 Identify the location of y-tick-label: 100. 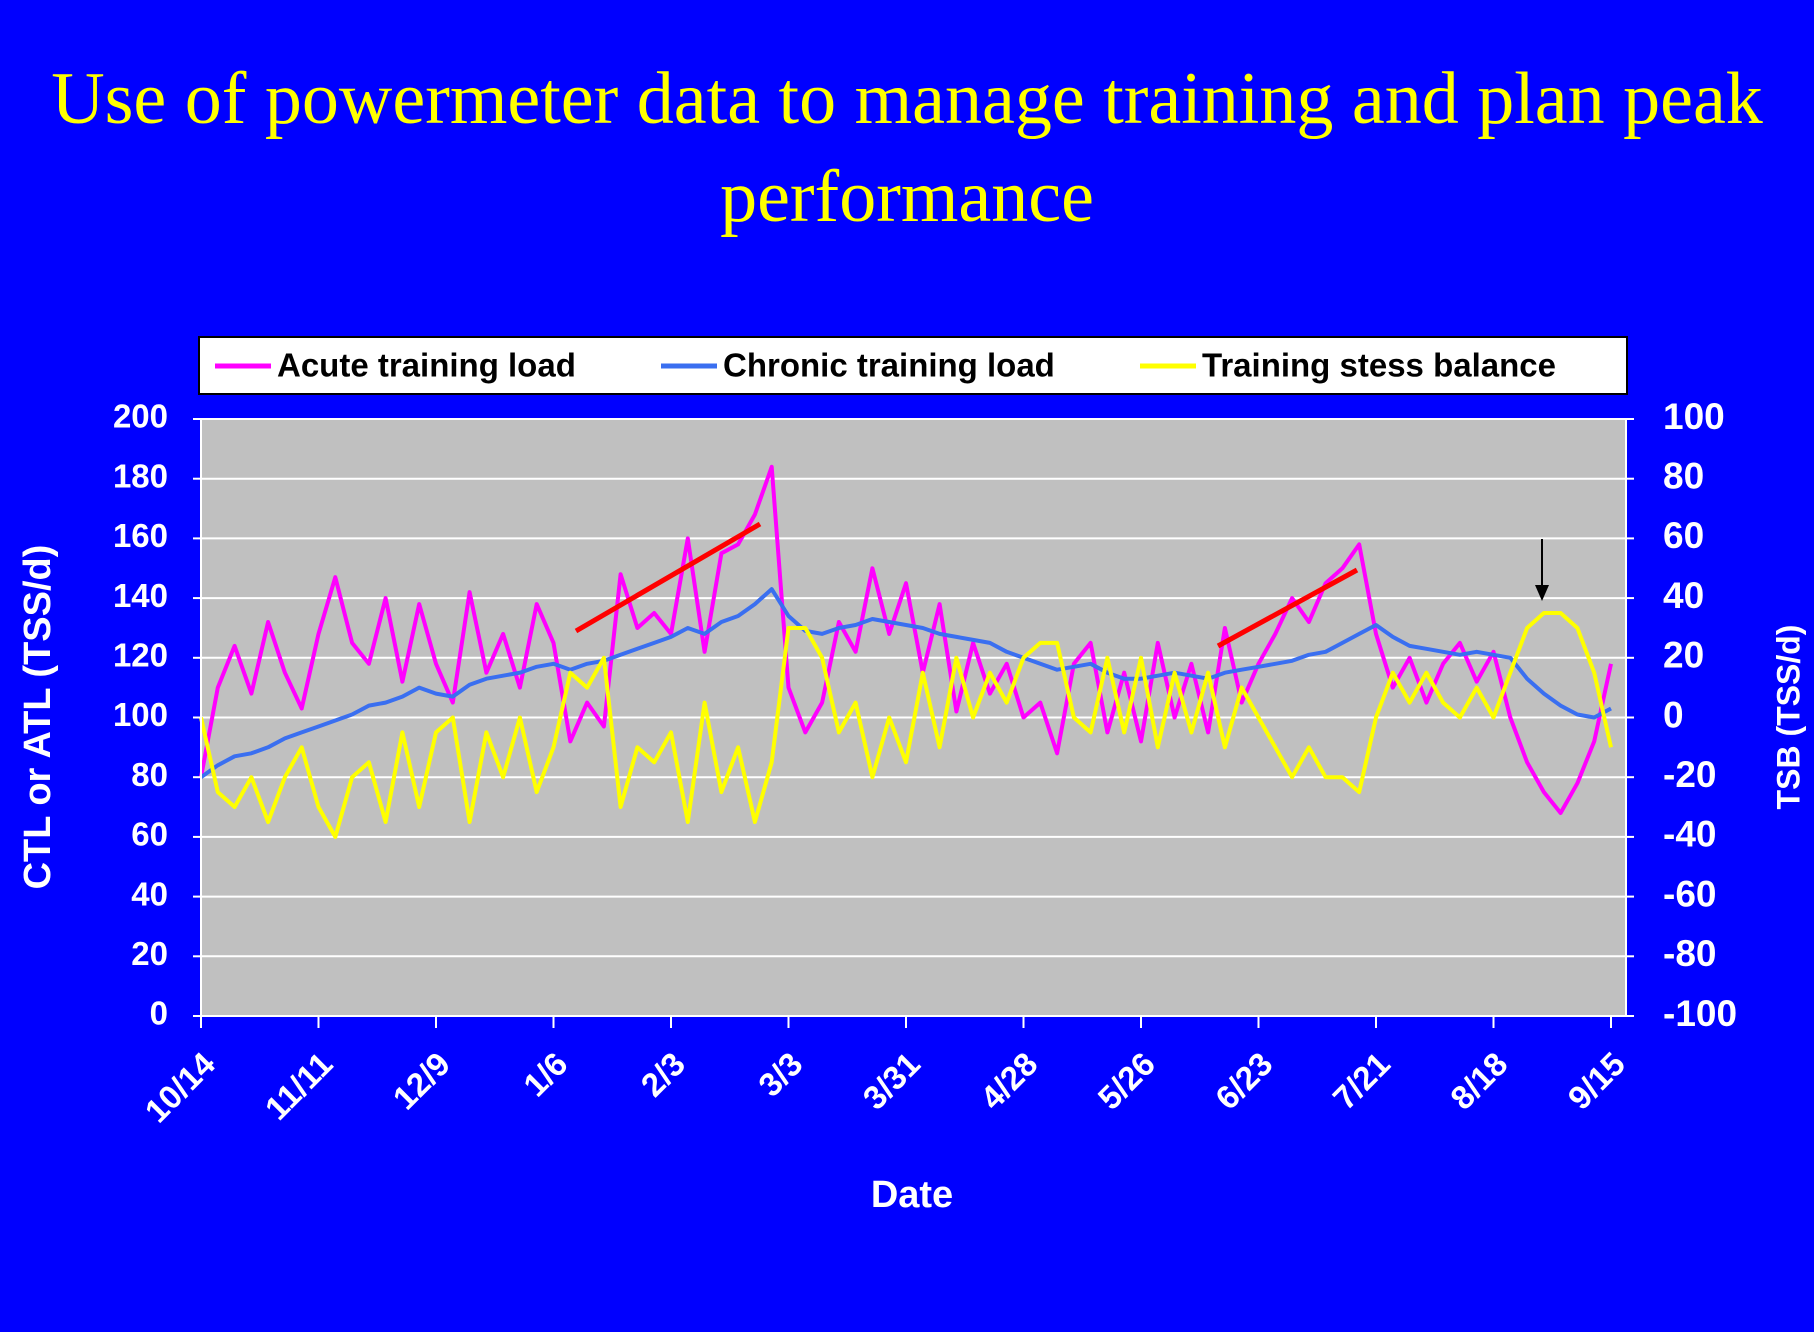
(140, 714).